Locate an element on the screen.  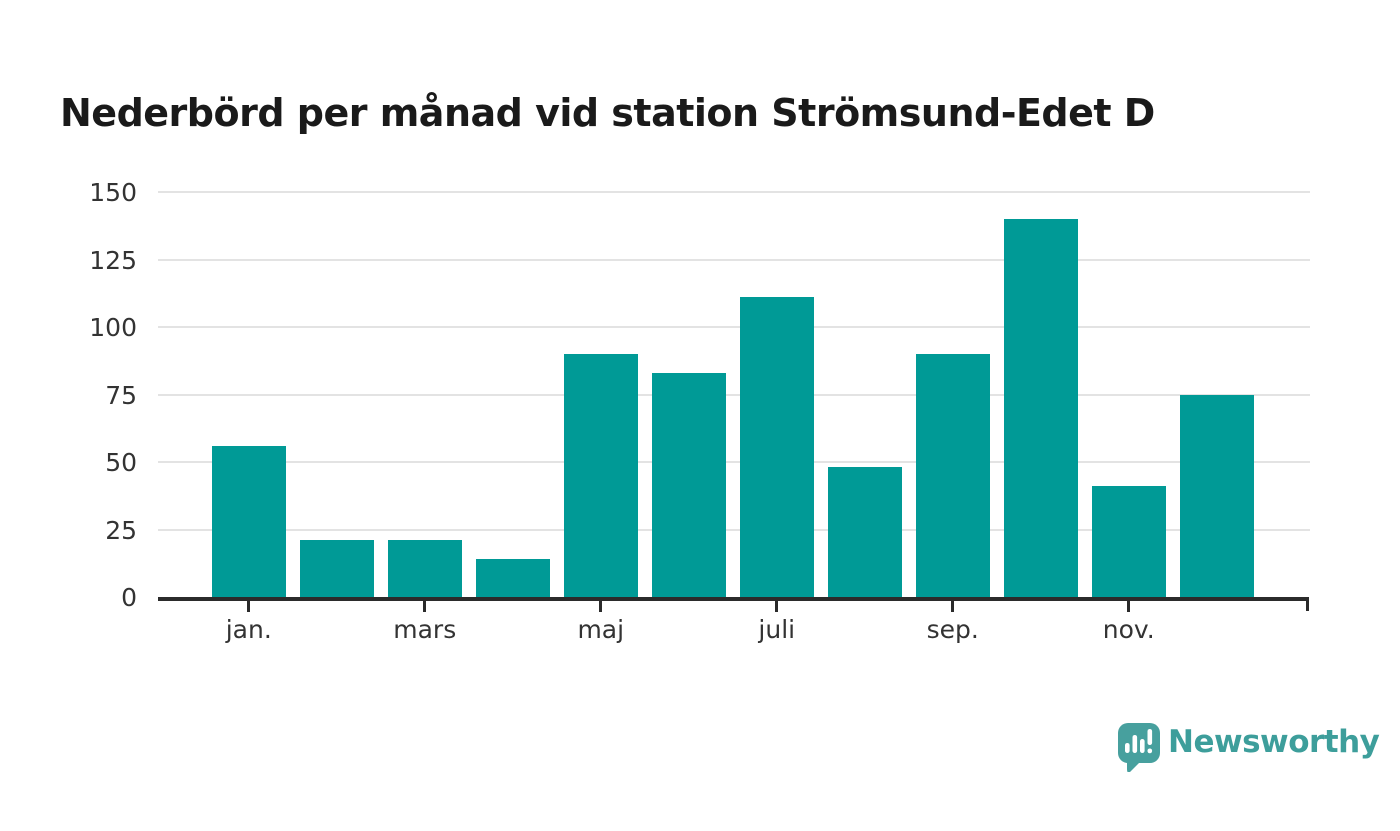
x-tick-label-mars: mars is located at coordinates (425, 629).